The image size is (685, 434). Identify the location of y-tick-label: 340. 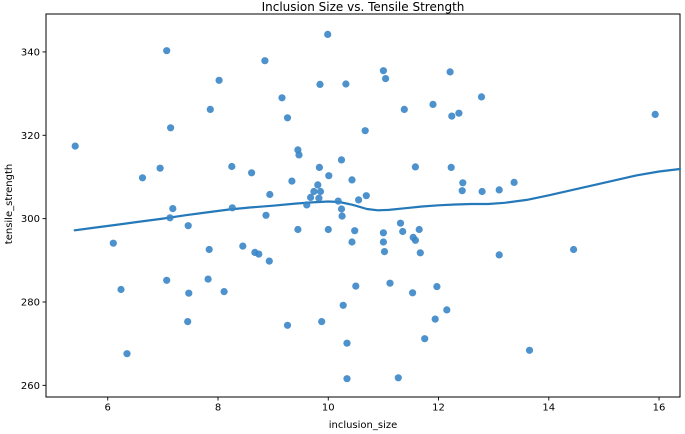
(30, 52).